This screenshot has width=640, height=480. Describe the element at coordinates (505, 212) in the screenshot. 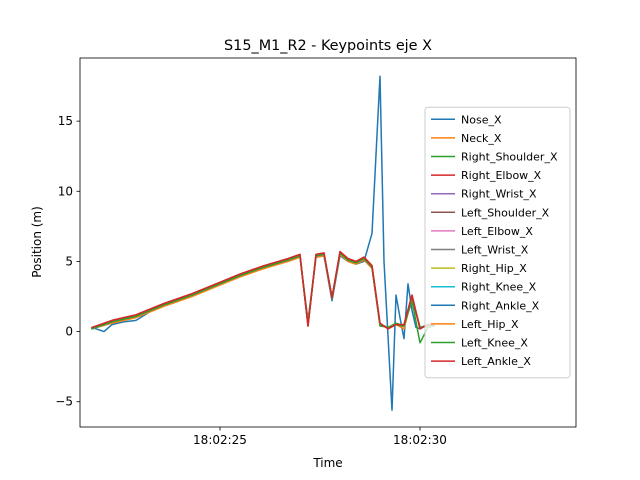

I see `legend-label: Left_Shoulder_X` at that location.